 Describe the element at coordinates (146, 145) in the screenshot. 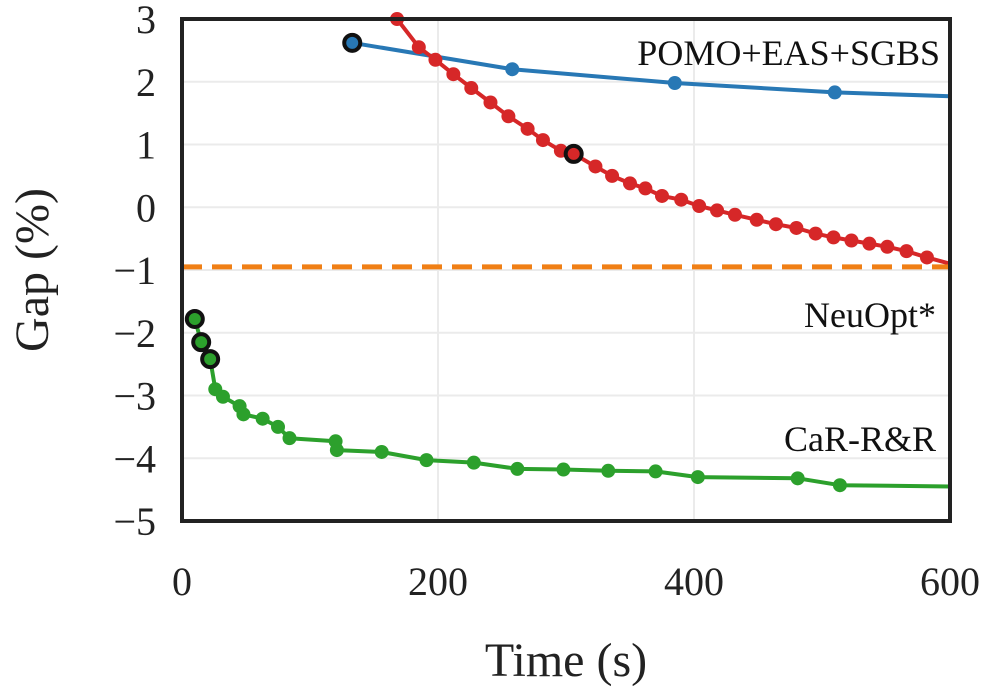

I see `y-tick-label: 1` at that location.